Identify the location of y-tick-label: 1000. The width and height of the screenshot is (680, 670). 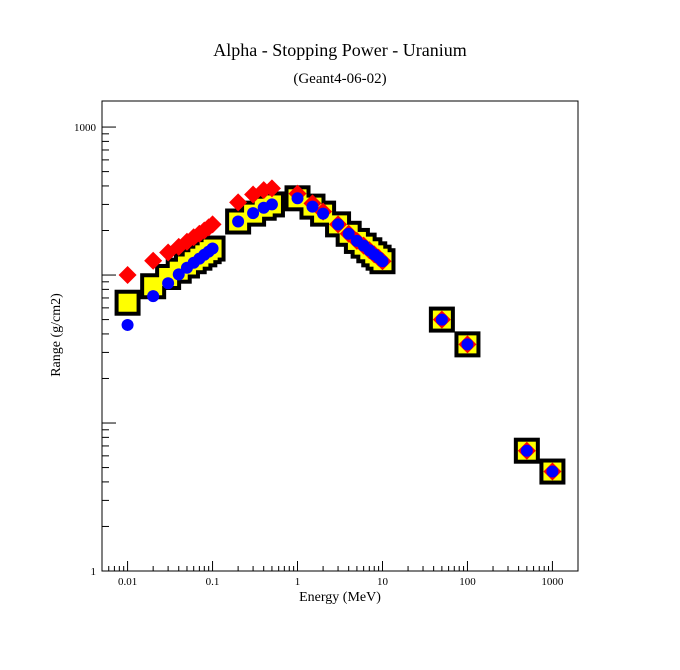
(85, 128).